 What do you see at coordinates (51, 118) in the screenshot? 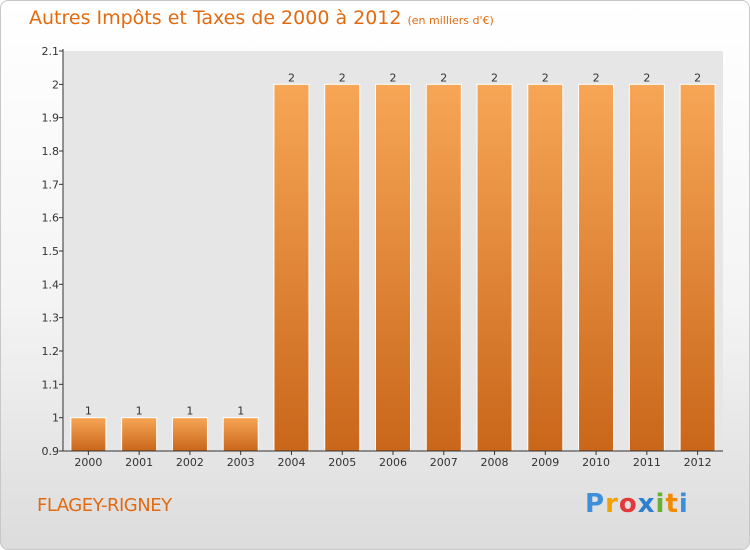
I see `y-tick-label: 1.9` at bounding box center [51, 118].